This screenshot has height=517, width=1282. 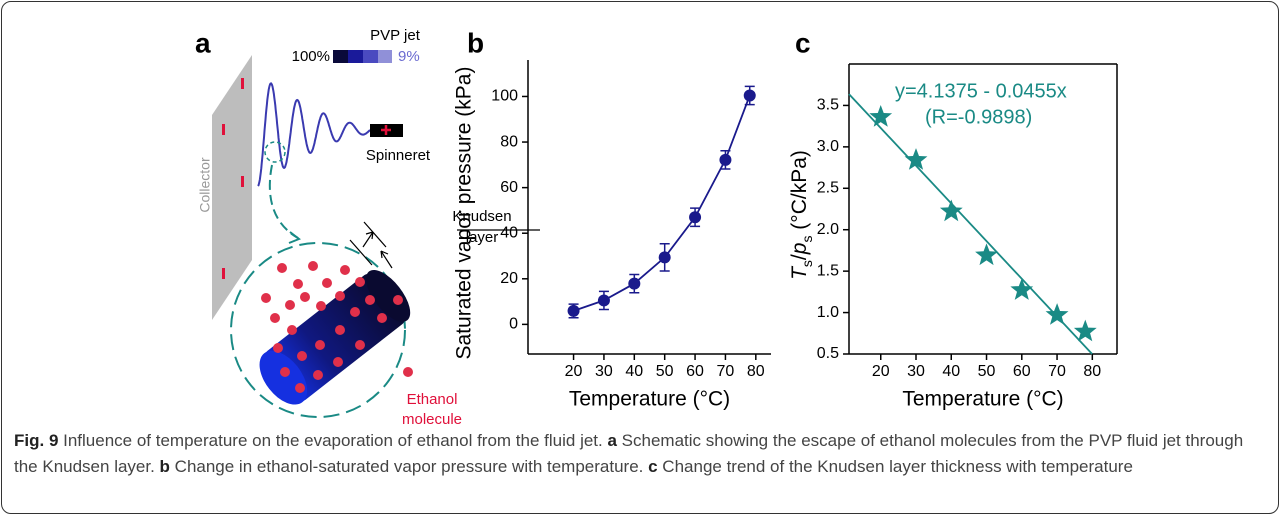 What do you see at coordinates (409, 56) in the screenshot?
I see `scale-min: 9%` at bounding box center [409, 56].